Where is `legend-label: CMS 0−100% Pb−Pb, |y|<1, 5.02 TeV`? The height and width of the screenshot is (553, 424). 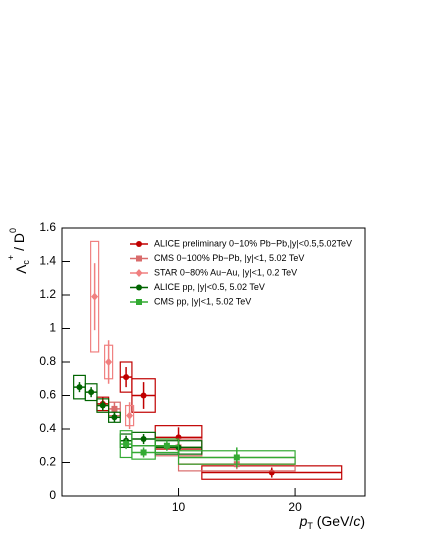
legend-label: CMS 0−100% Pb−Pb, |y|<1, 5.02 TeV is located at coordinates (229, 258).